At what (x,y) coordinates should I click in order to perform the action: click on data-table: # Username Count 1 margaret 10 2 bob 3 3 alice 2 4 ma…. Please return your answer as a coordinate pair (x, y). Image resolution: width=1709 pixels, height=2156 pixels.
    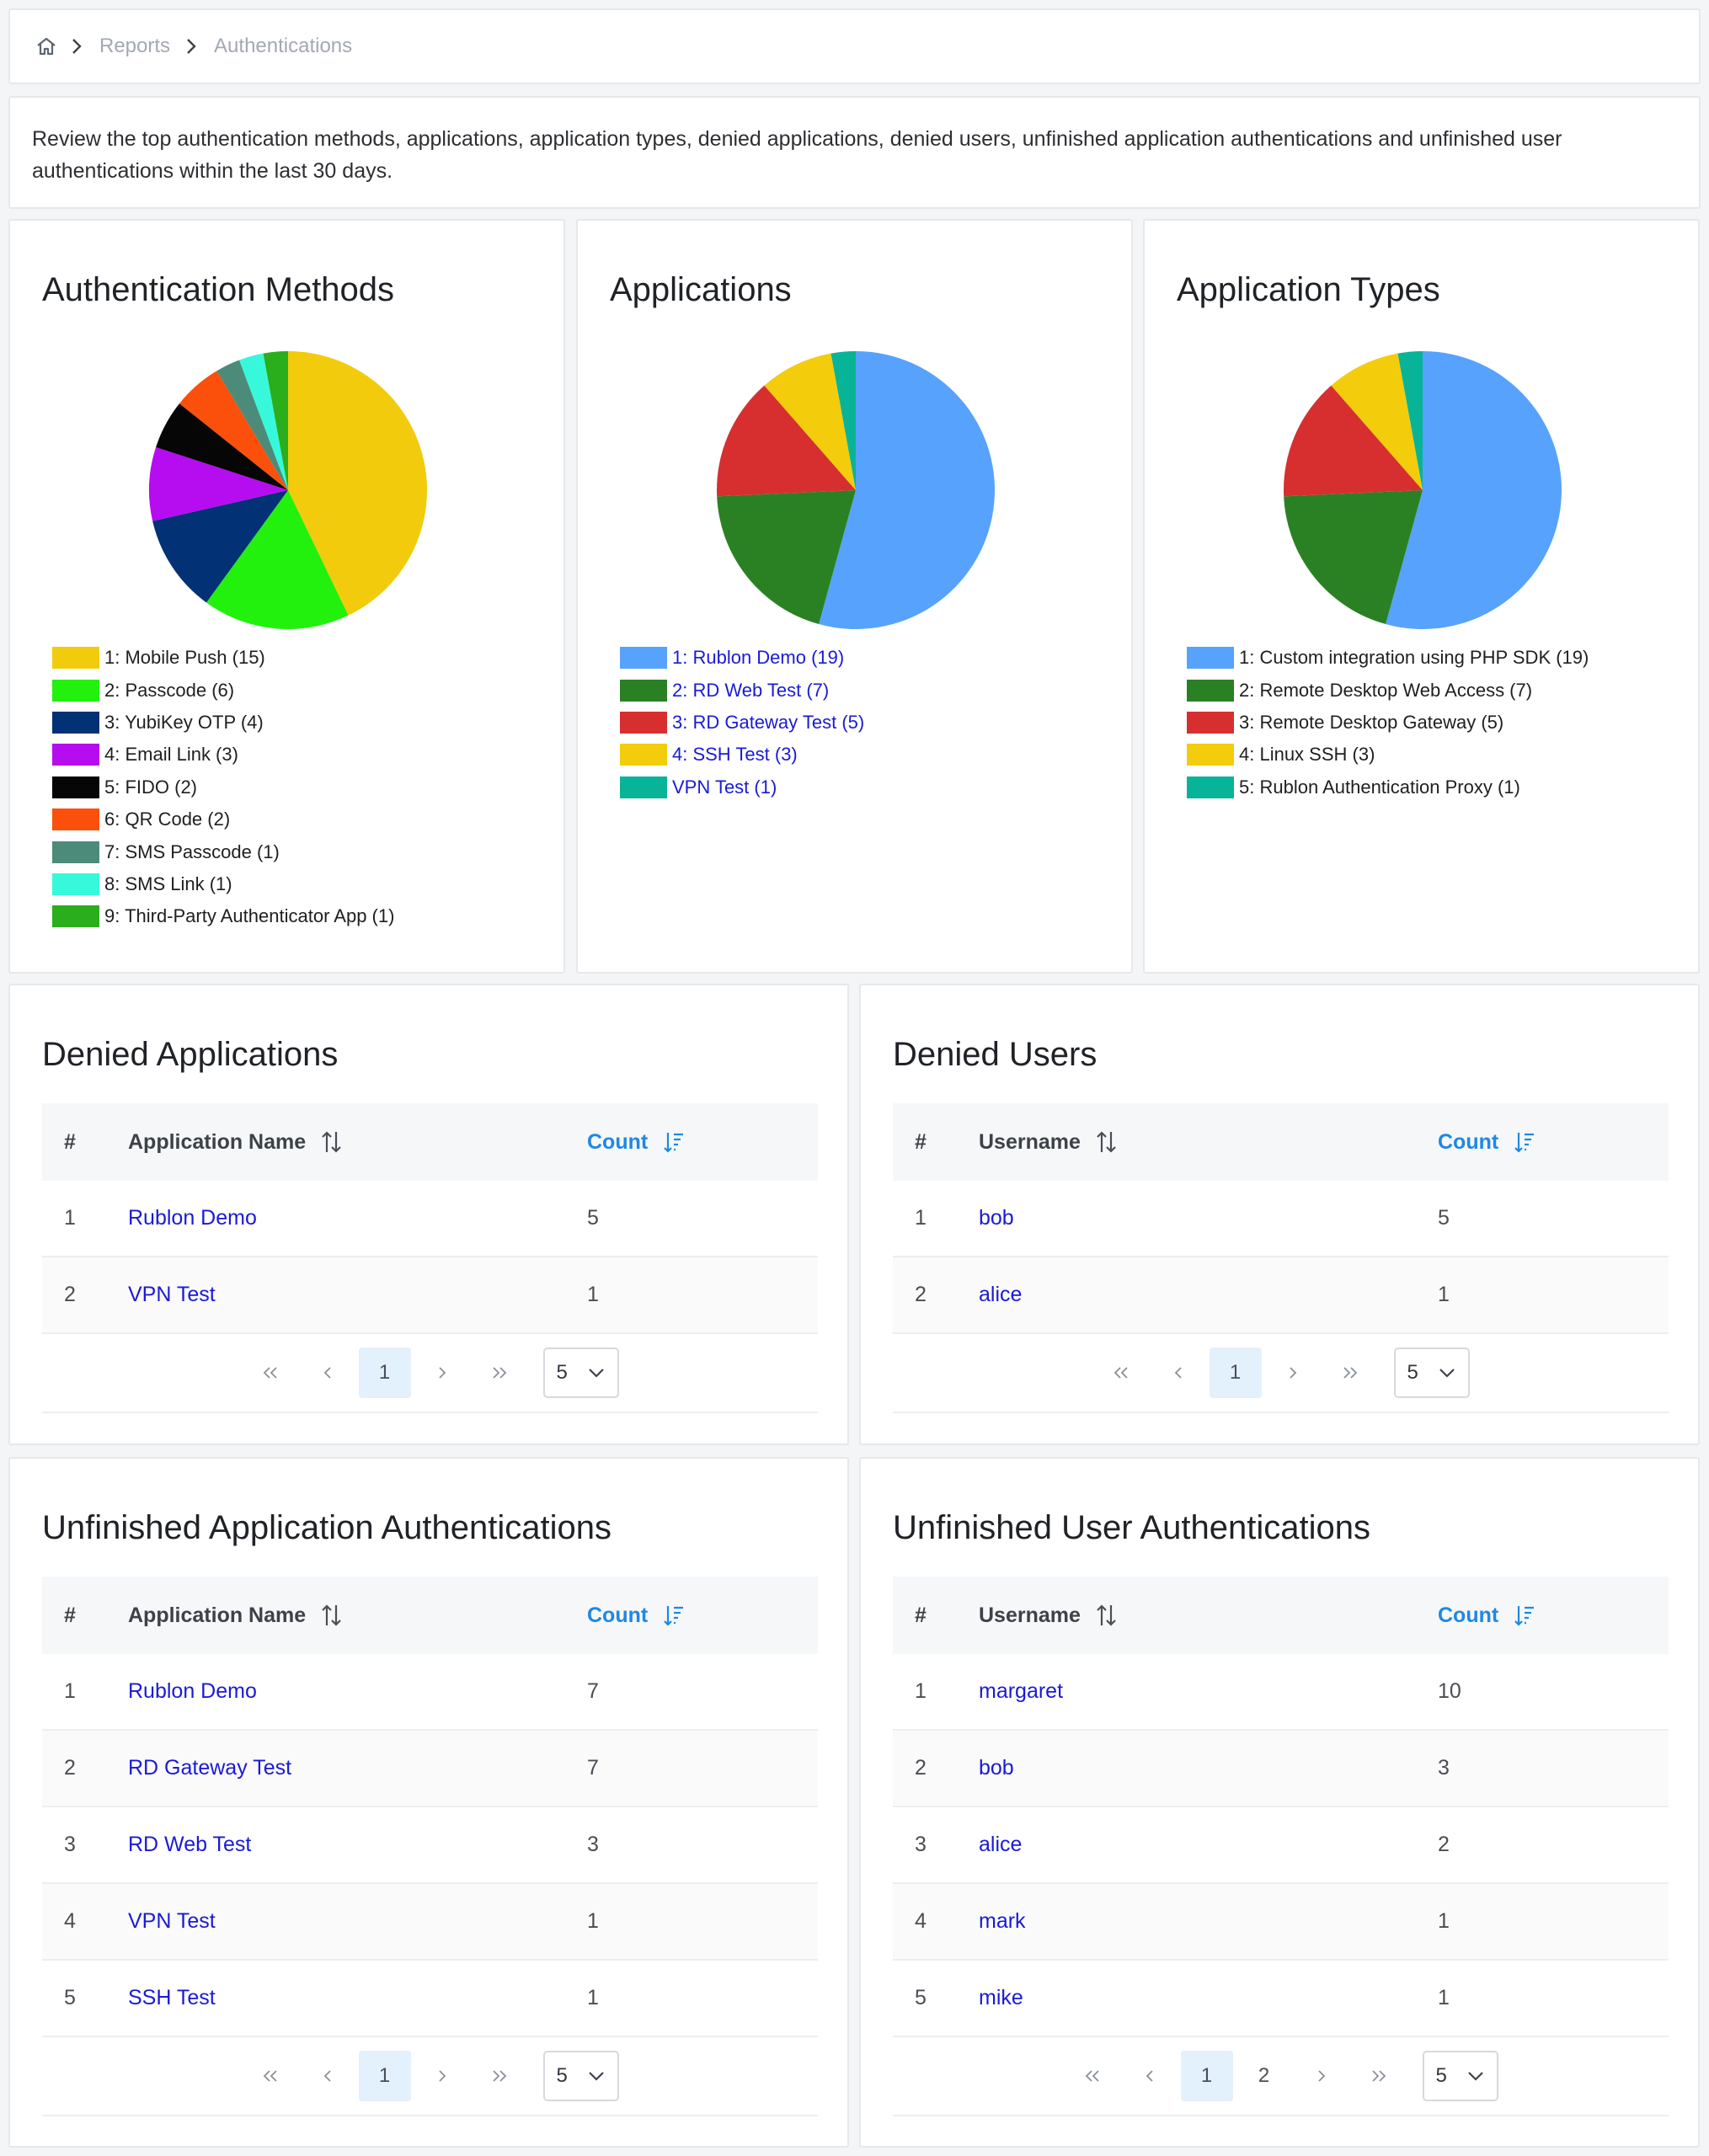
    Looking at the image, I should click on (1281, 1846).